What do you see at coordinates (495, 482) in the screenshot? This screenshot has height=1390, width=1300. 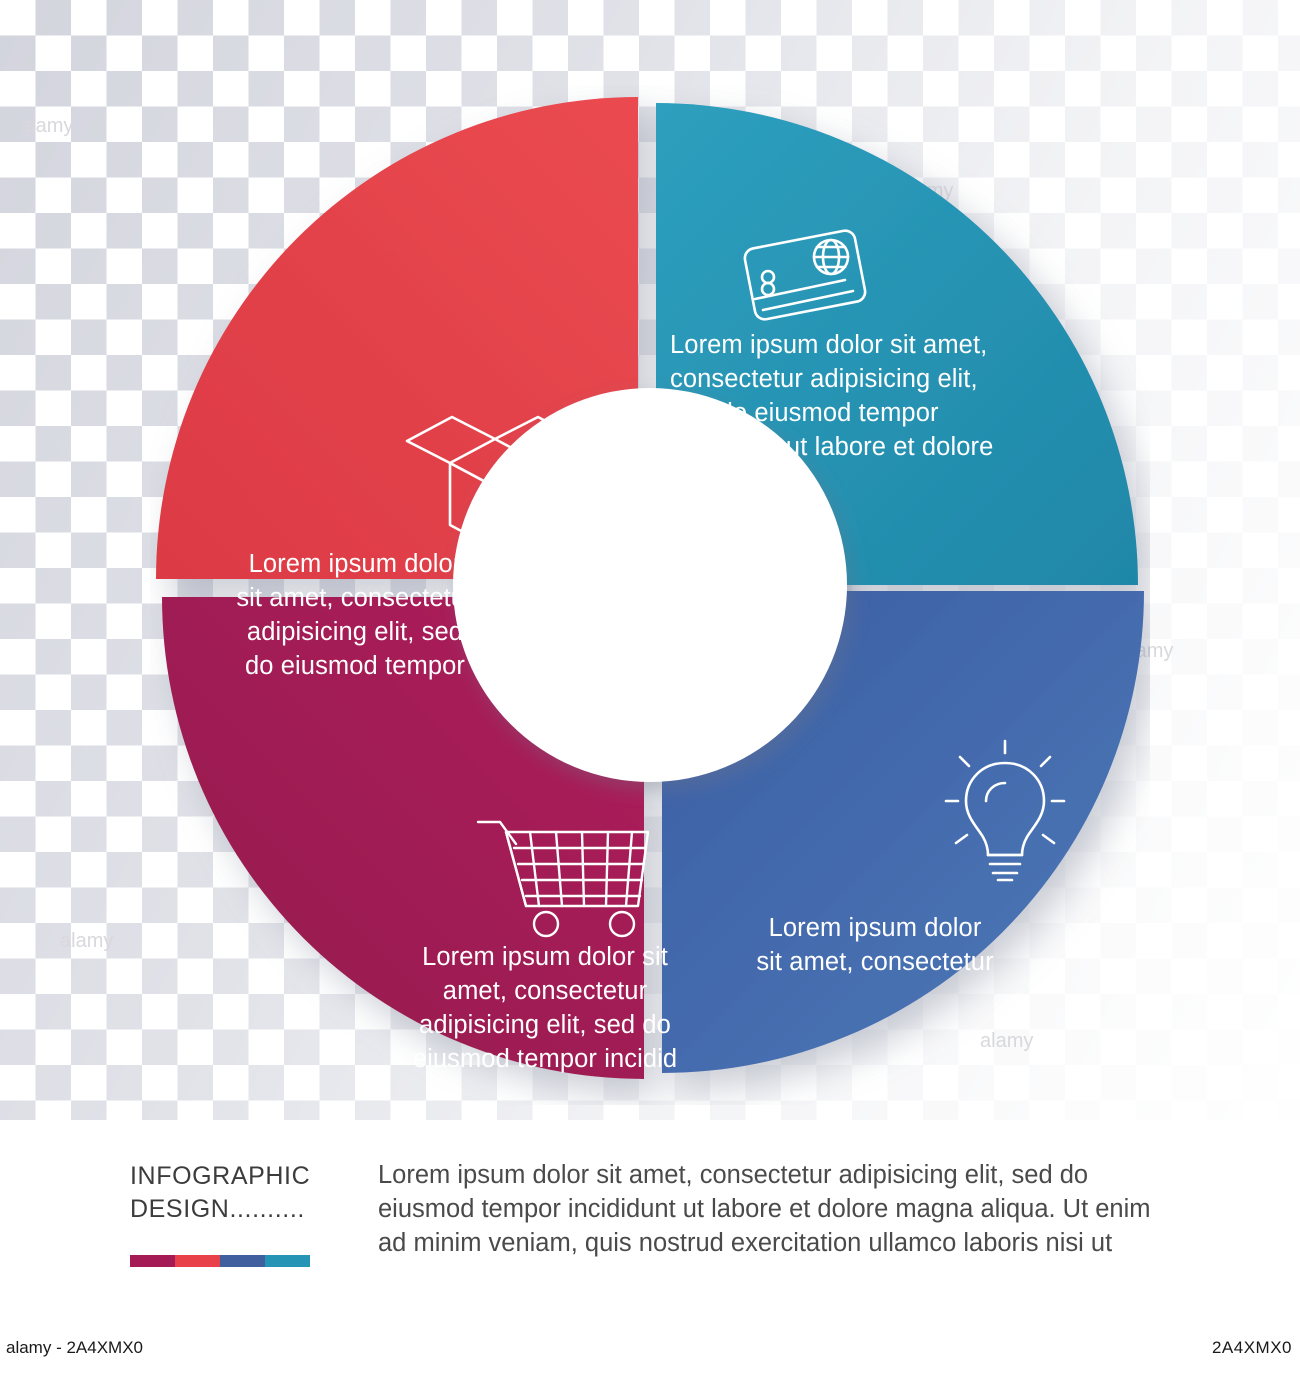 I see `open-box-icon` at bounding box center [495, 482].